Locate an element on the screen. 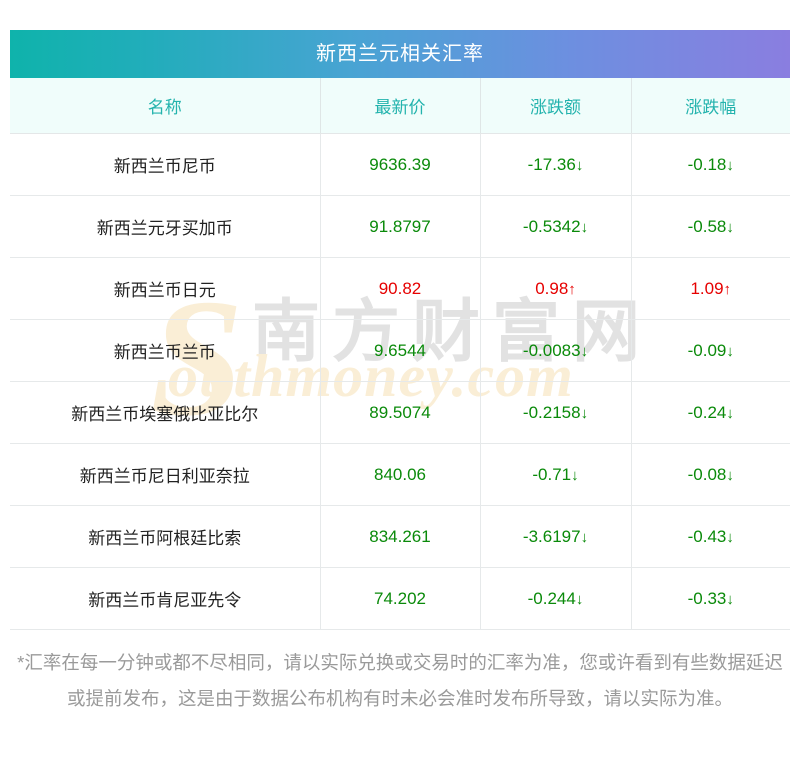 Image resolution: width=800 pixels, height=769 pixels. change-percent-value: -0.08 is located at coordinates (707, 474).